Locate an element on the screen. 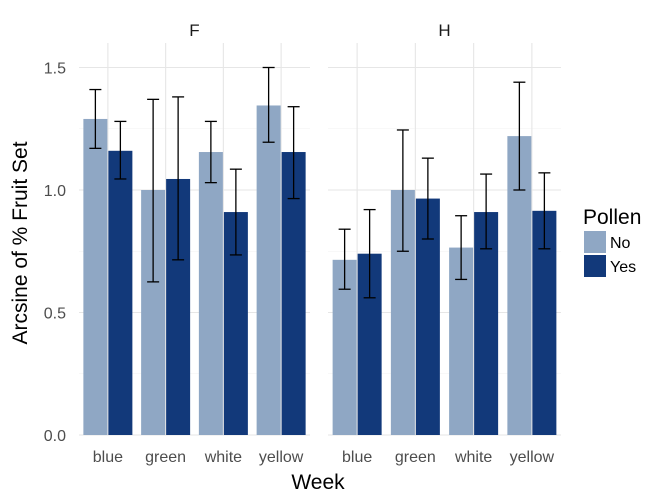 This screenshot has height=504, width=666. legend-title: Pollen is located at coordinates (612, 217).